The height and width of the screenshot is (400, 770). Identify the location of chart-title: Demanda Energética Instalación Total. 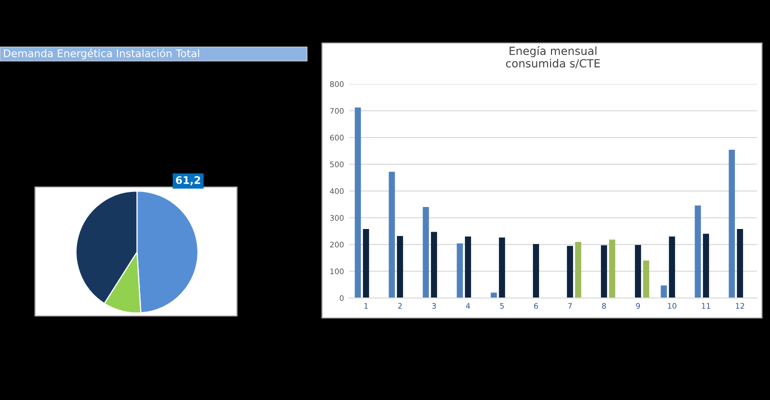
(102, 54).